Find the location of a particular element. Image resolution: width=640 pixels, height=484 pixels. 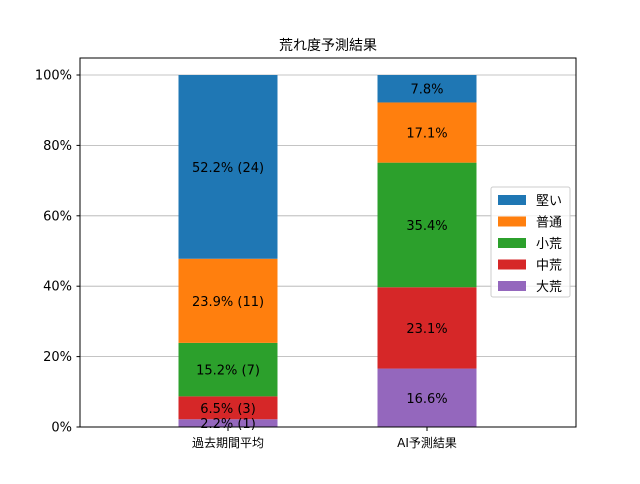

y-tick-label: 100% is located at coordinates (53, 76).